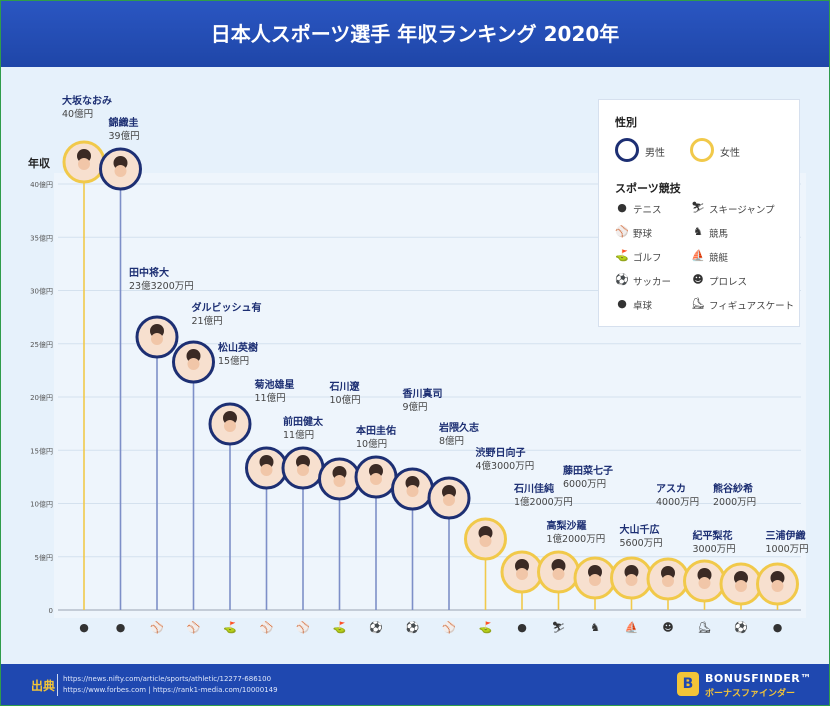 The width and height of the screenshot is (830, 706). I want to click on athlete-name: 紀平梨花, so click(713, 535).